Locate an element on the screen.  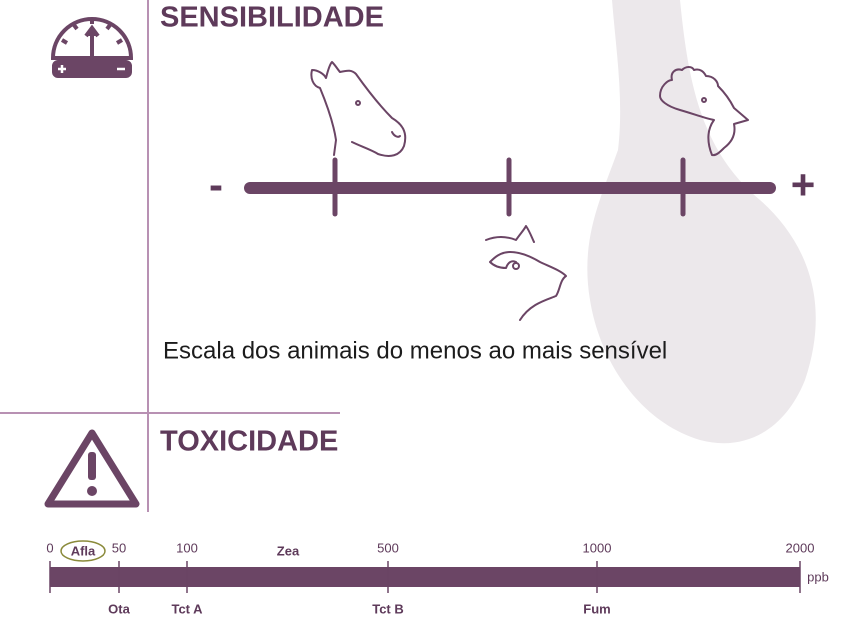
warning-icon is located at coordinates (92, 468).